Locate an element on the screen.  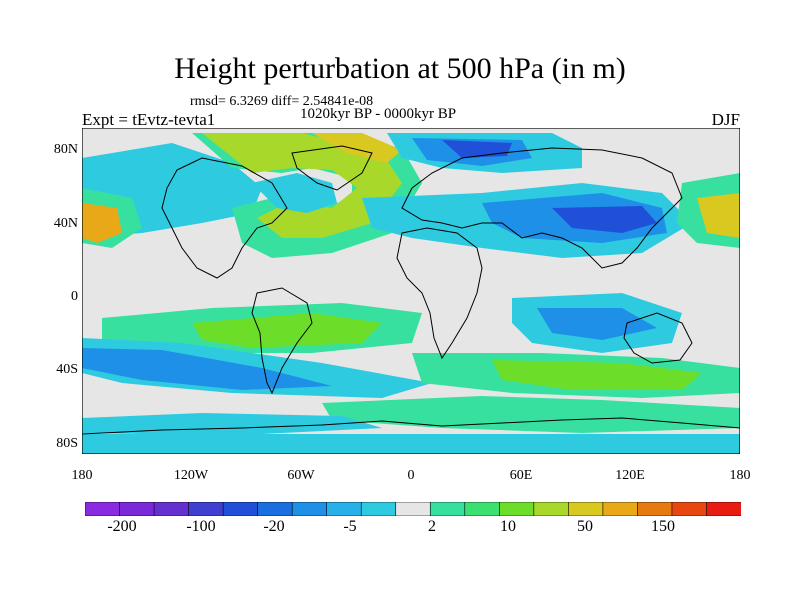
coastline-greenland is located at coordinates (332, 168).